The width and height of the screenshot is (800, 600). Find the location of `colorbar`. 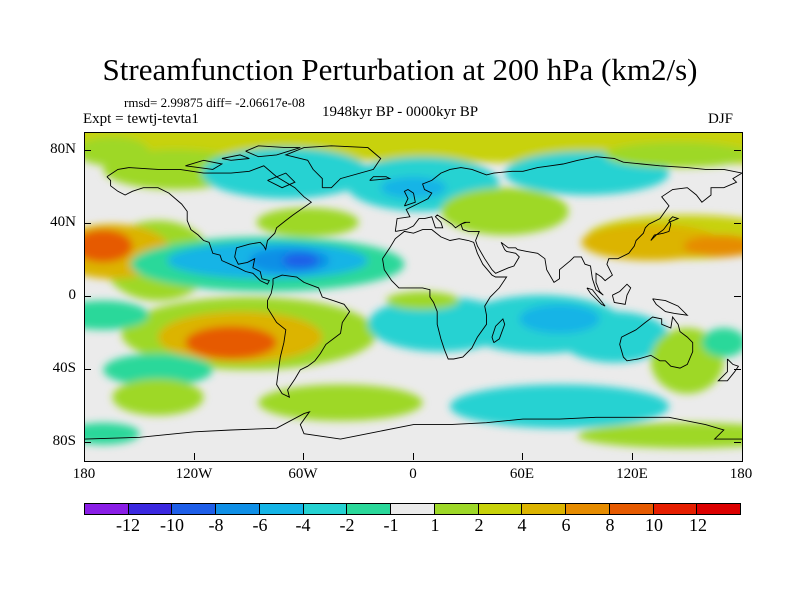

colorbar is located at coordinates (412, 509).